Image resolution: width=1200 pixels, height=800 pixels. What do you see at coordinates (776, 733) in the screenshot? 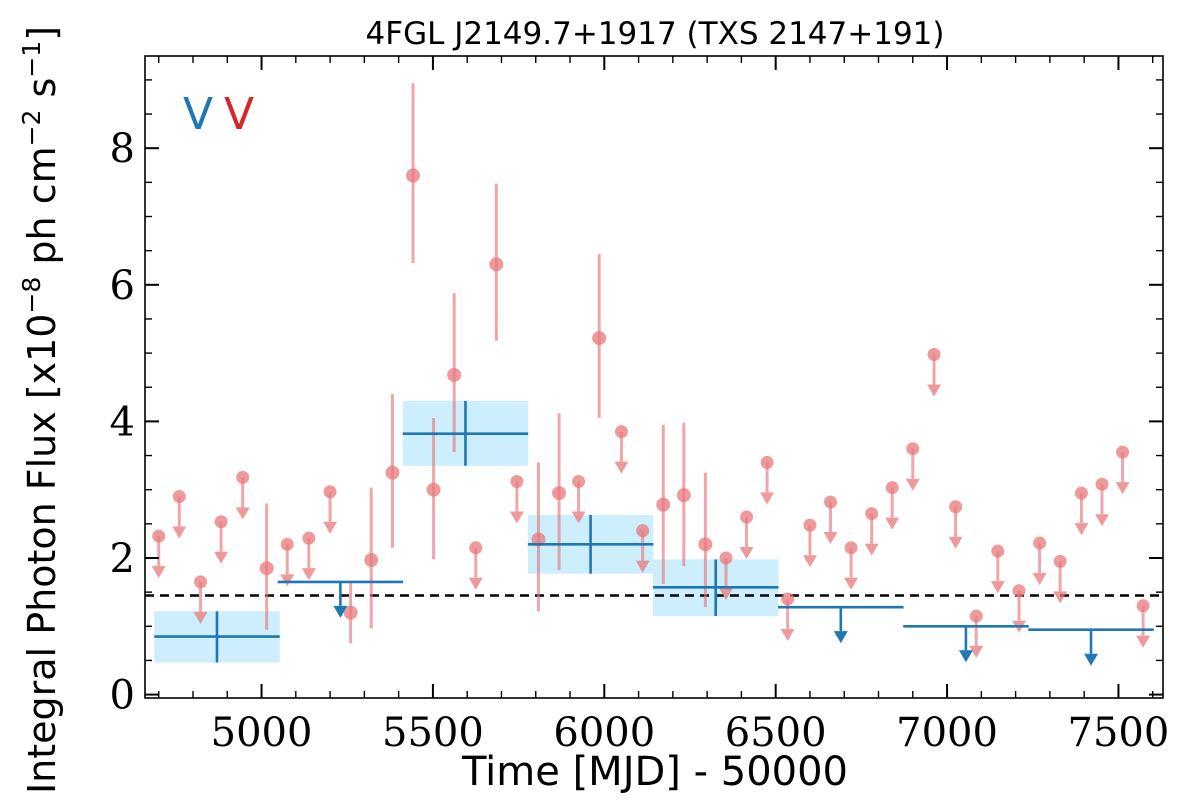
I see `x-tick-label: 6500` at bounding box center [776, 733].